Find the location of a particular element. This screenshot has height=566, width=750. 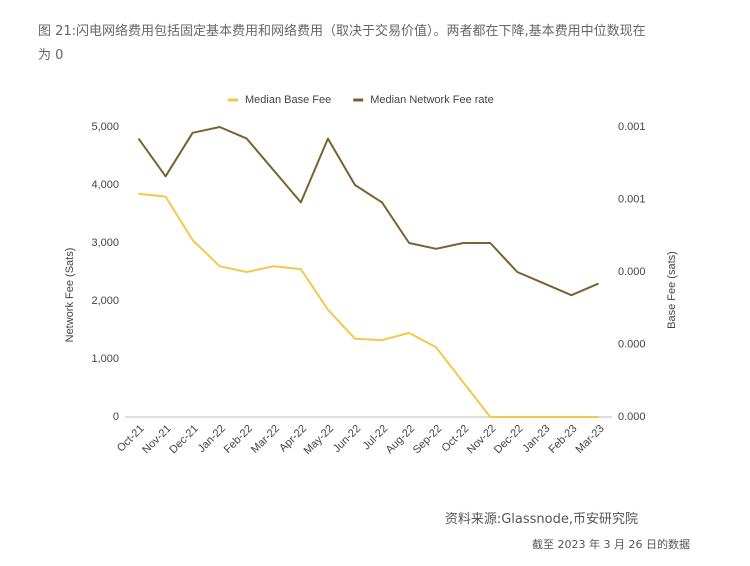

x-tick-label: May-22 is located at coordinates (319, 440).